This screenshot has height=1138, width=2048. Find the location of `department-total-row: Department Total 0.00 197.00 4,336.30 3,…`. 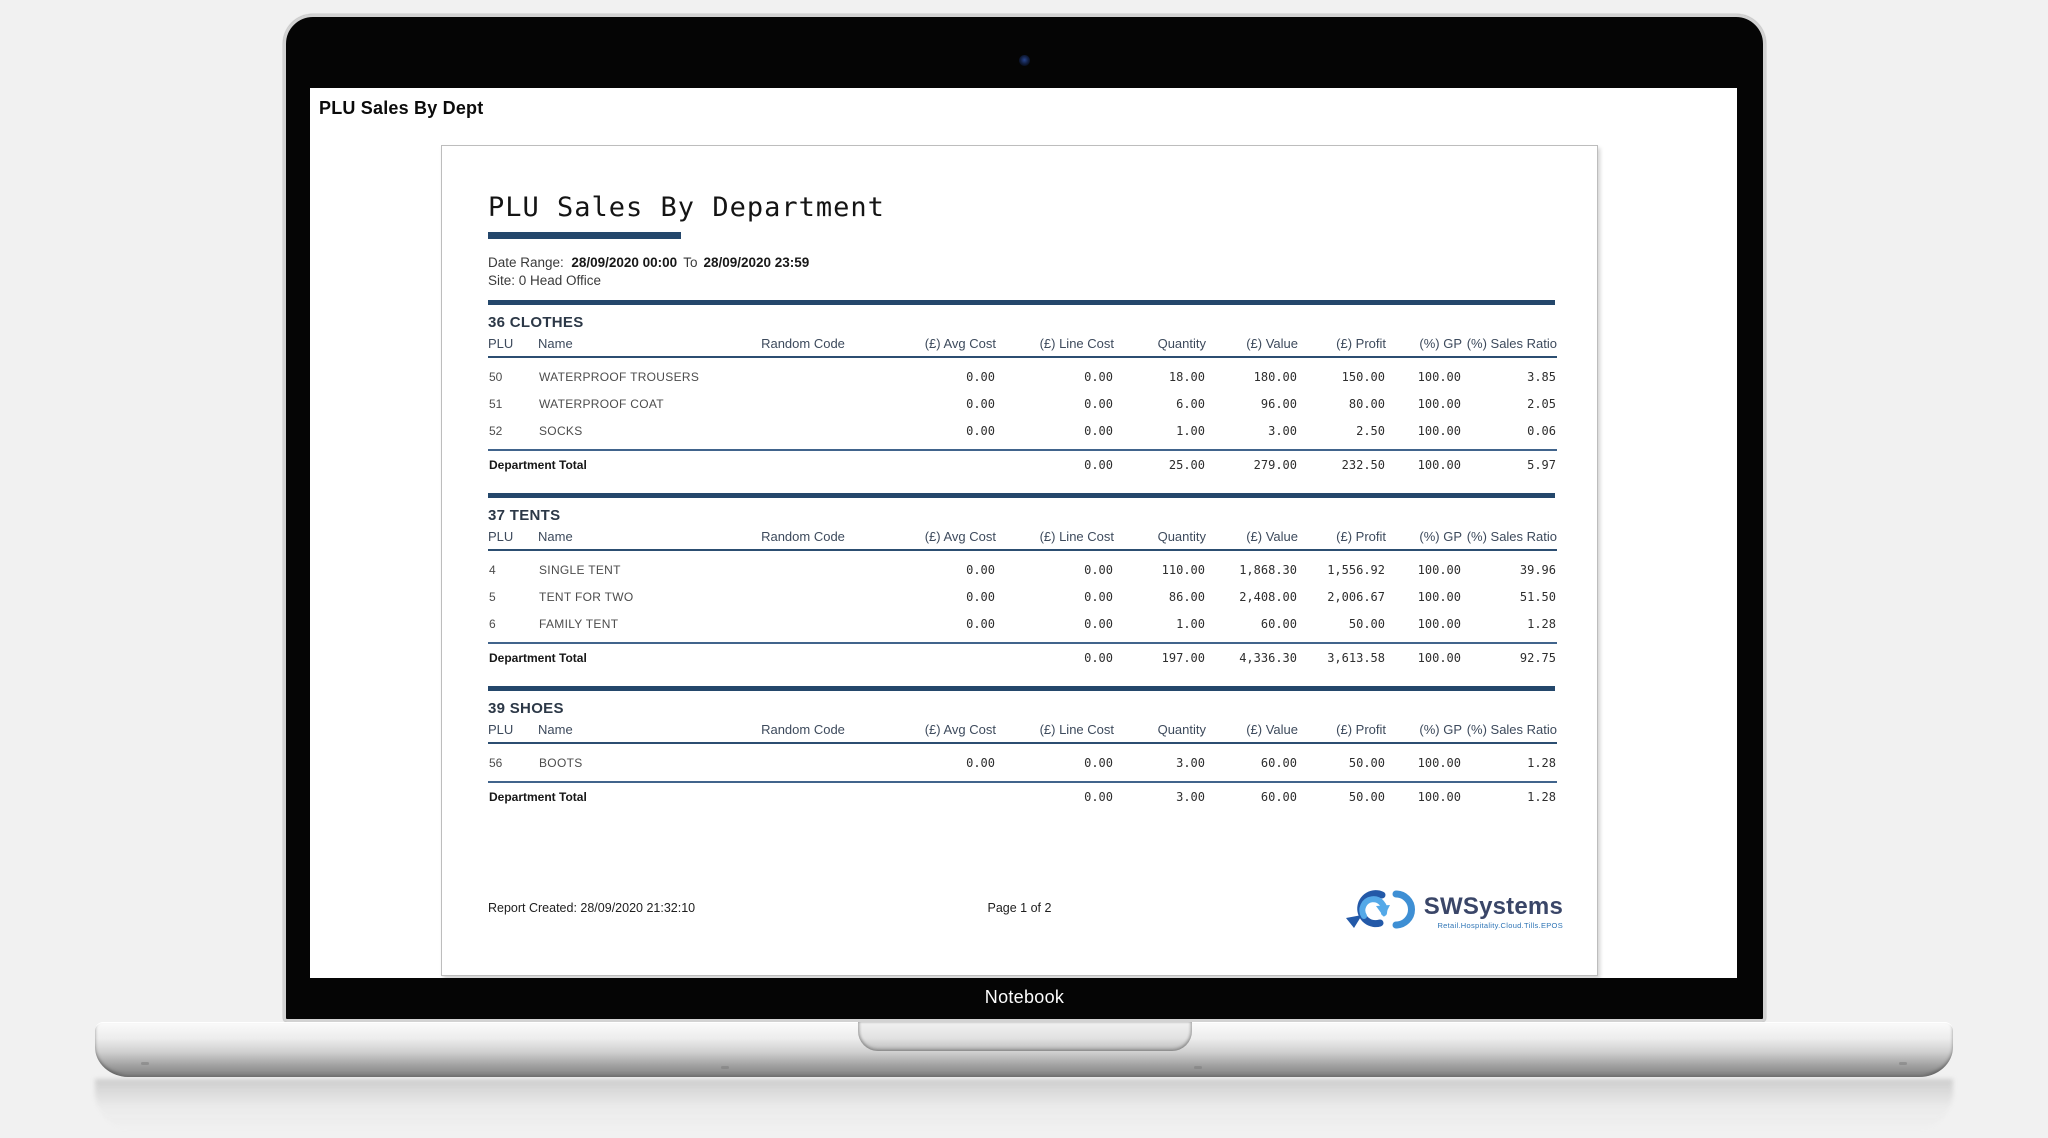

department-total-row: Department Total 0.00 197.00 4,336.30 3,… is located at coordinates (1022, 657).